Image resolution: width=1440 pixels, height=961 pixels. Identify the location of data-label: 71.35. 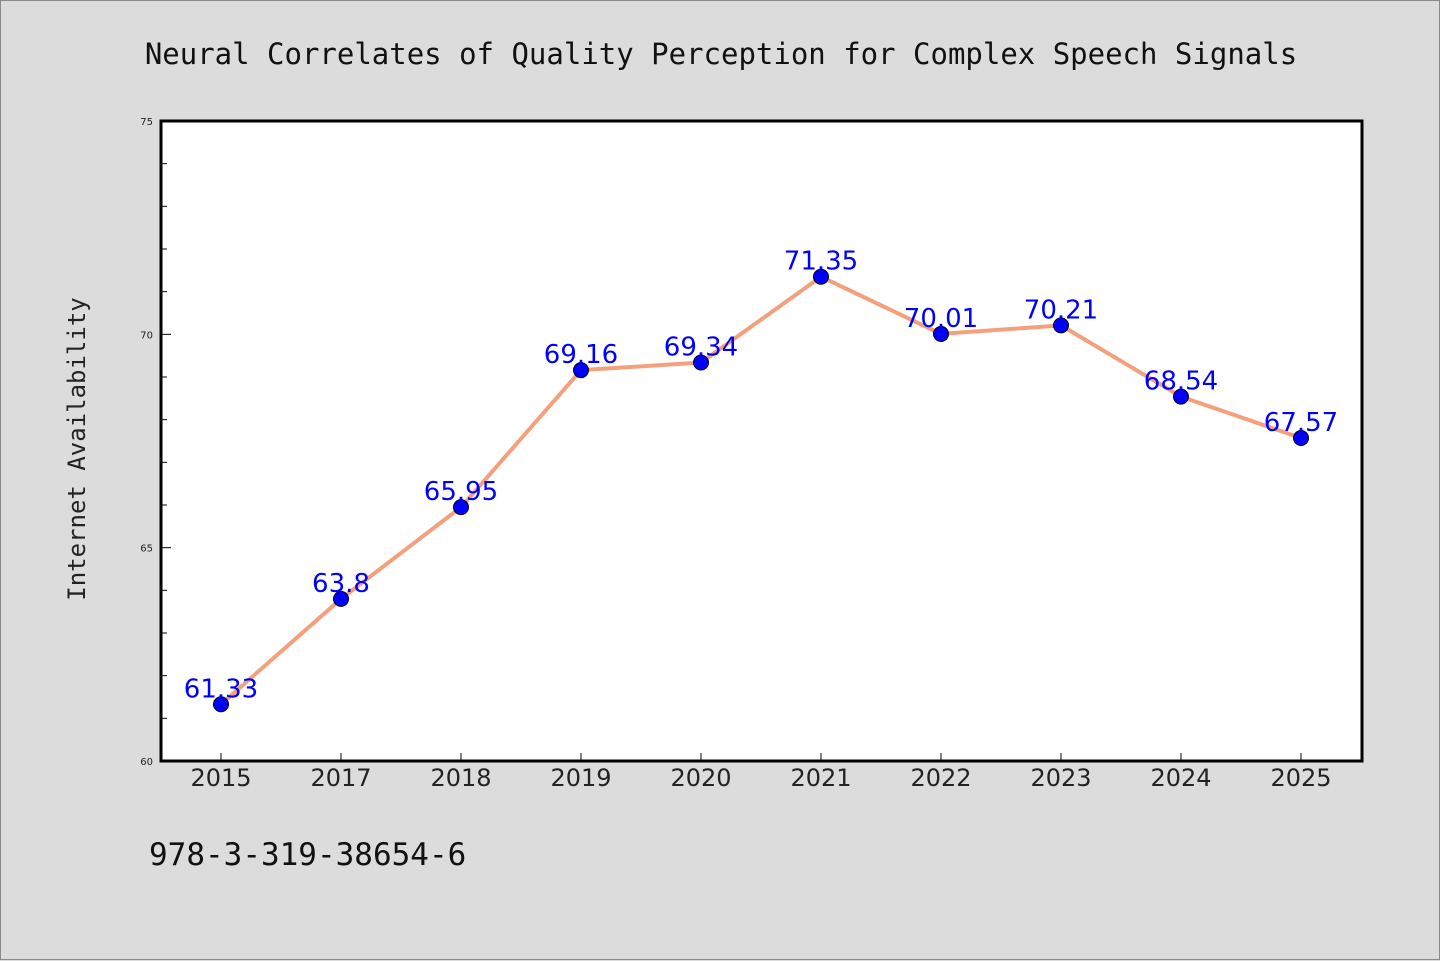
(821, 262).